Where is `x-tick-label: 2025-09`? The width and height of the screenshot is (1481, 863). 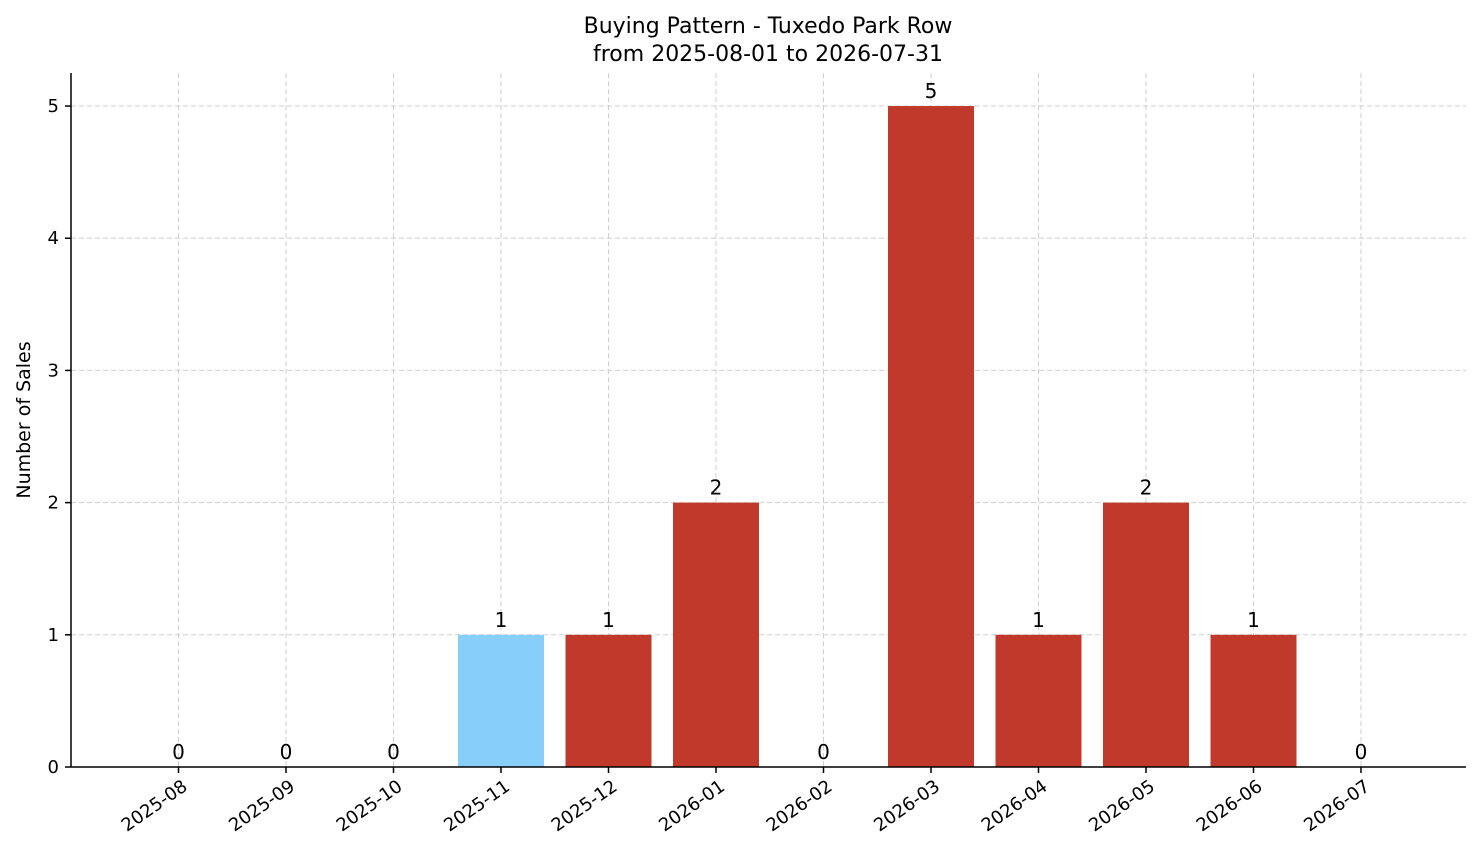 x-tick-label: 2025-09 is located at coordinates (262, 806).